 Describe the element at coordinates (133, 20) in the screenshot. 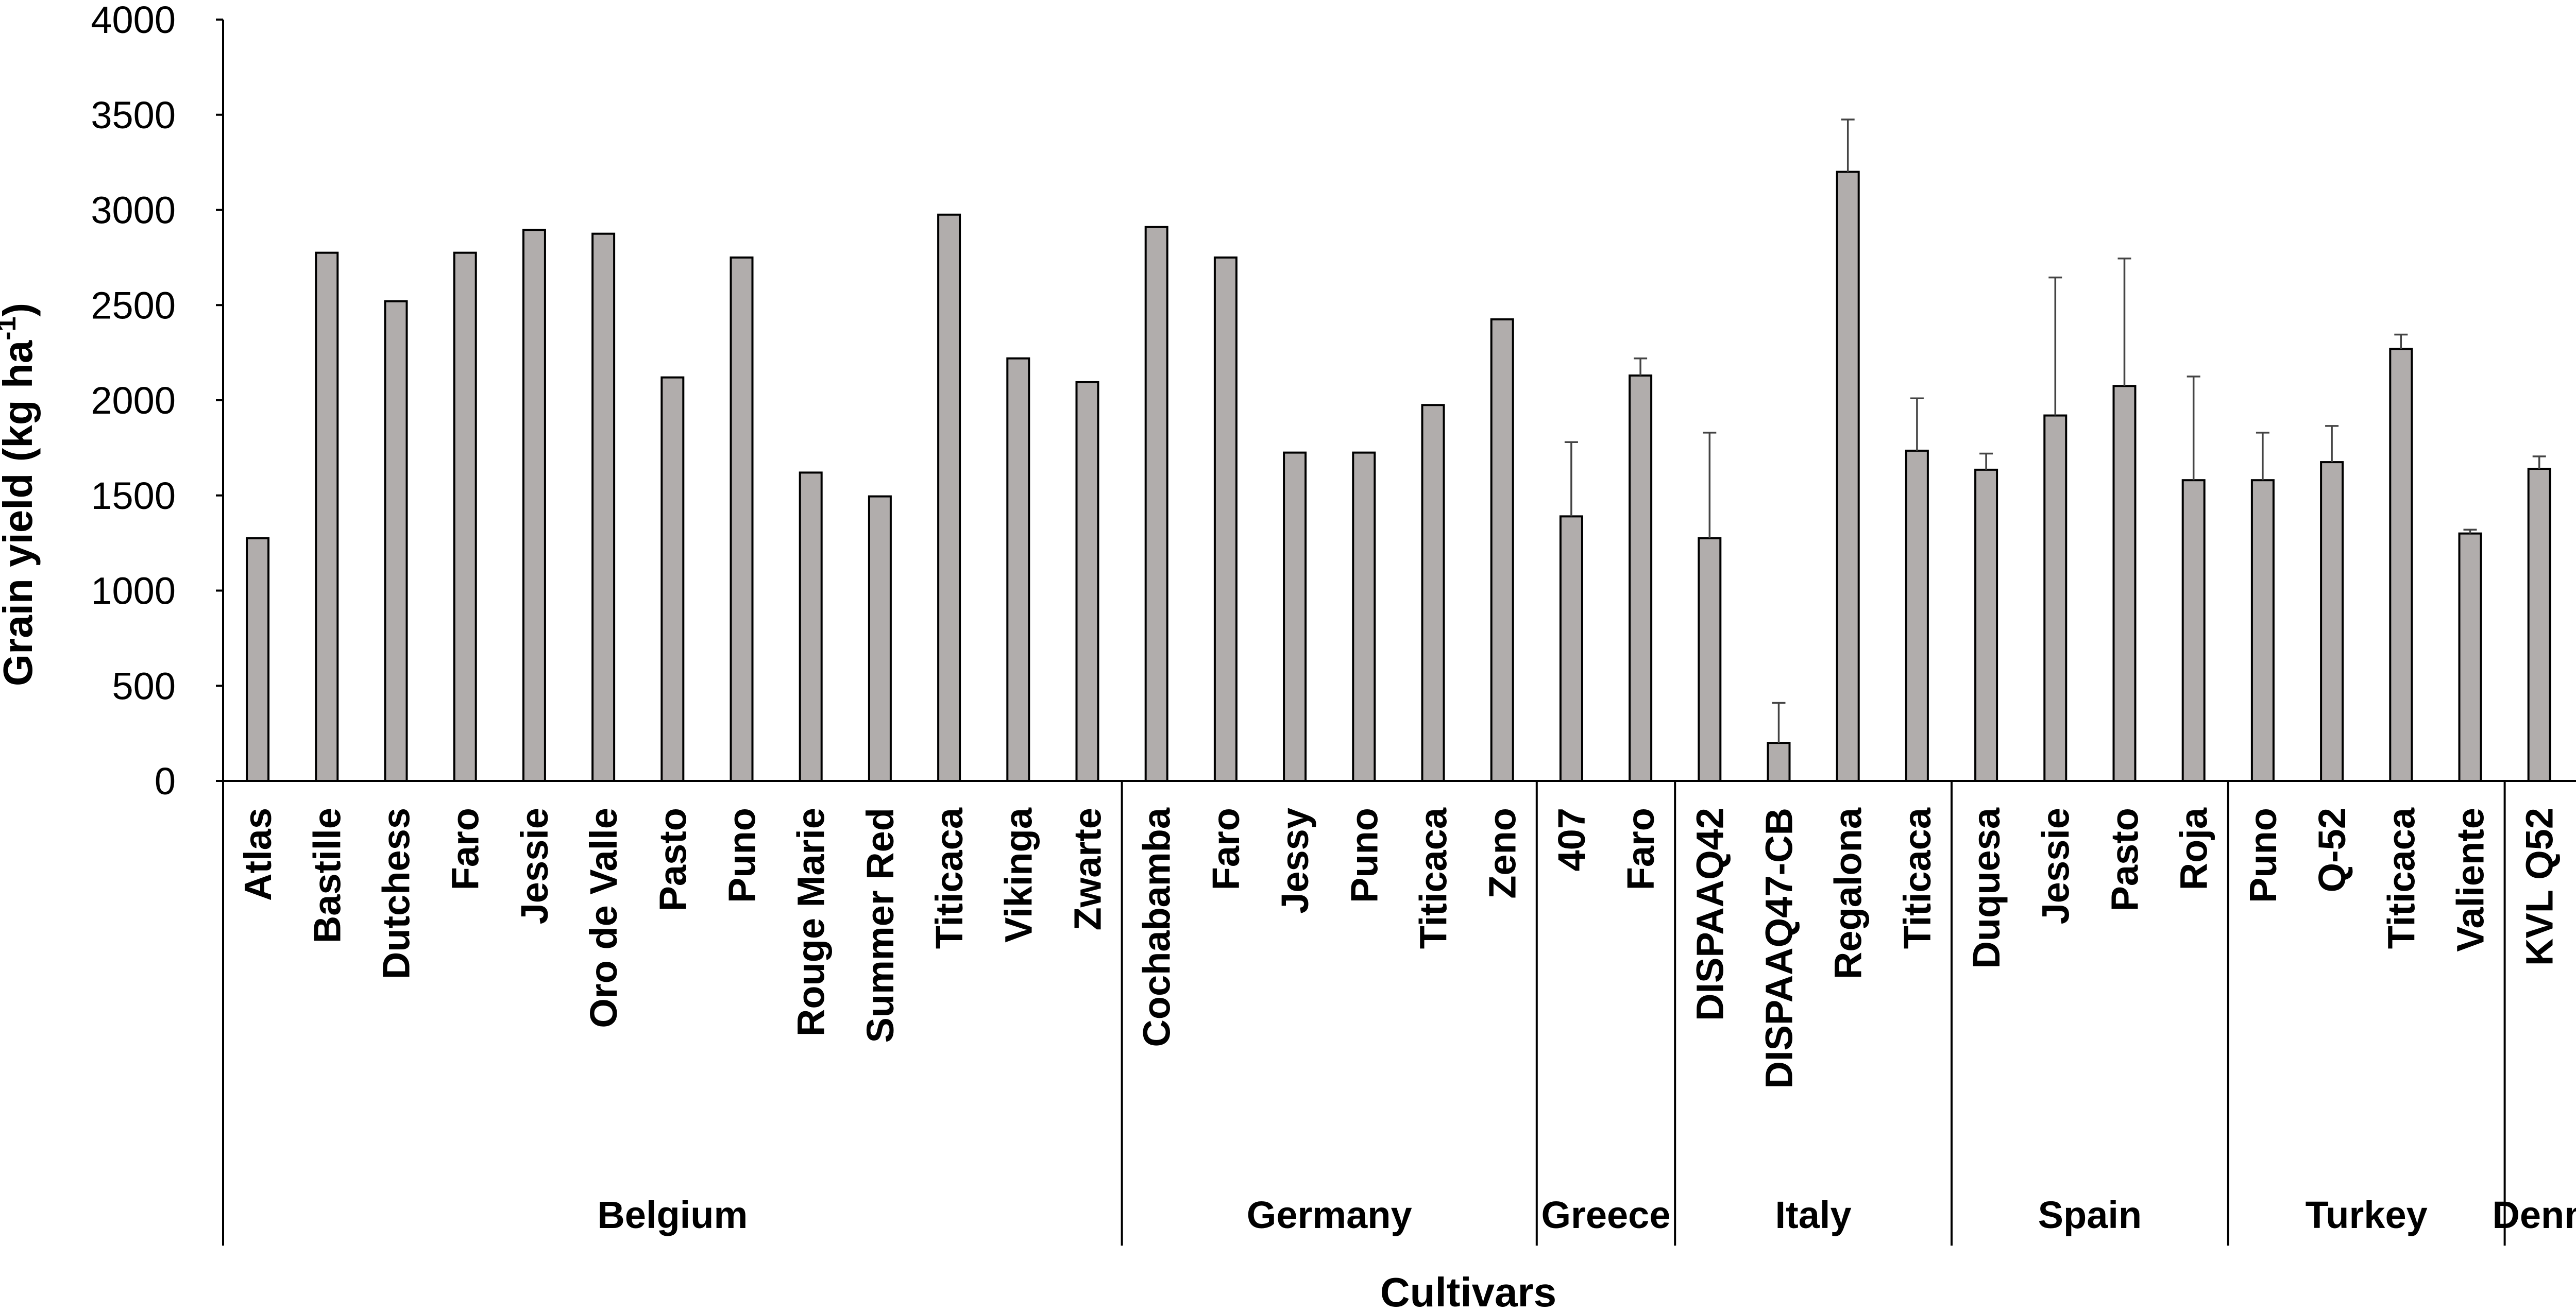

I see `y-tick-label: 4000` at that location.